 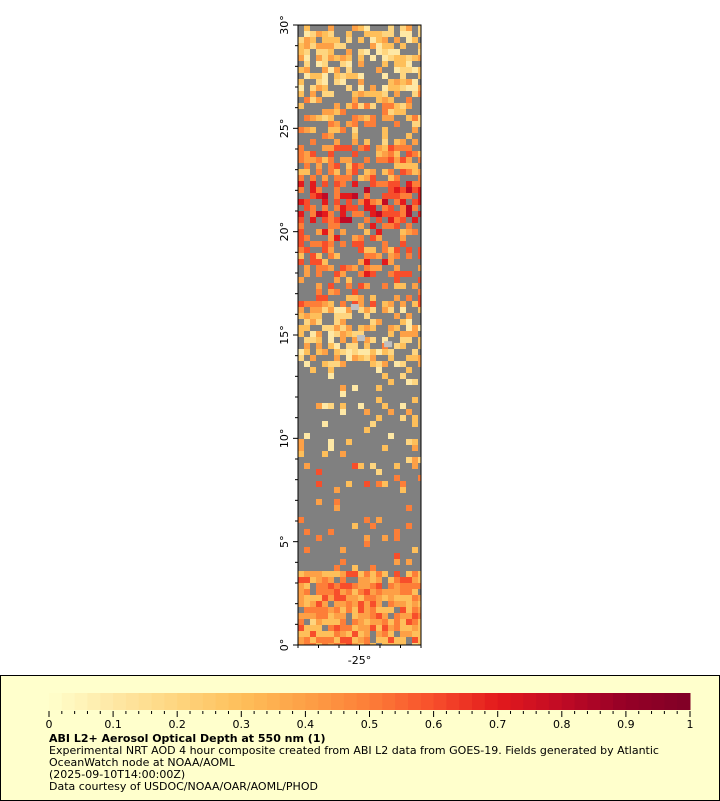 I want to click on colorbar-ticks: 0 0.1 0.2 0.3 0.4 0.5 0.6 0.7 0.8 0.9 1, so click(x=370, y=721).